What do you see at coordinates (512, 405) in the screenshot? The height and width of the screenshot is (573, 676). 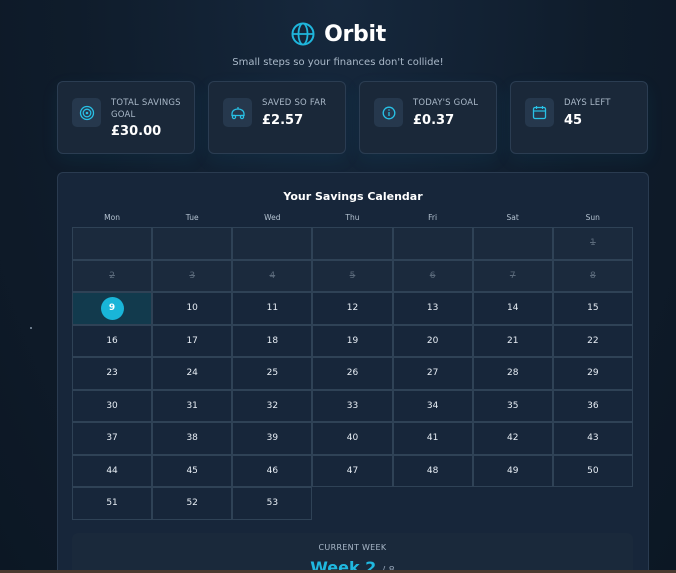 I see `calendar-day: 35` at bounding box center [512, 405].